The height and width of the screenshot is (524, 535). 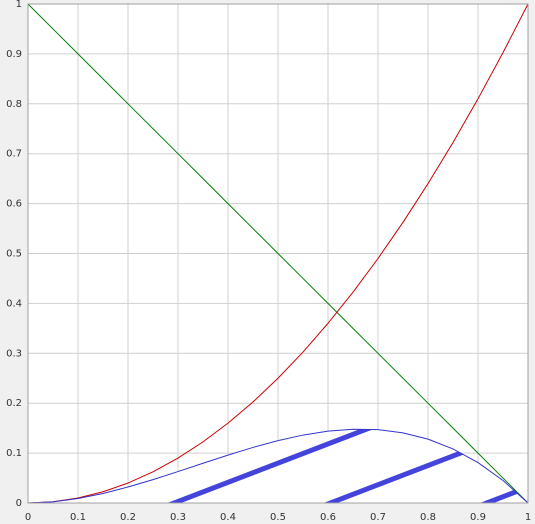 I want to click on y-tick-label: 0.2, so click(x=14, y=403).